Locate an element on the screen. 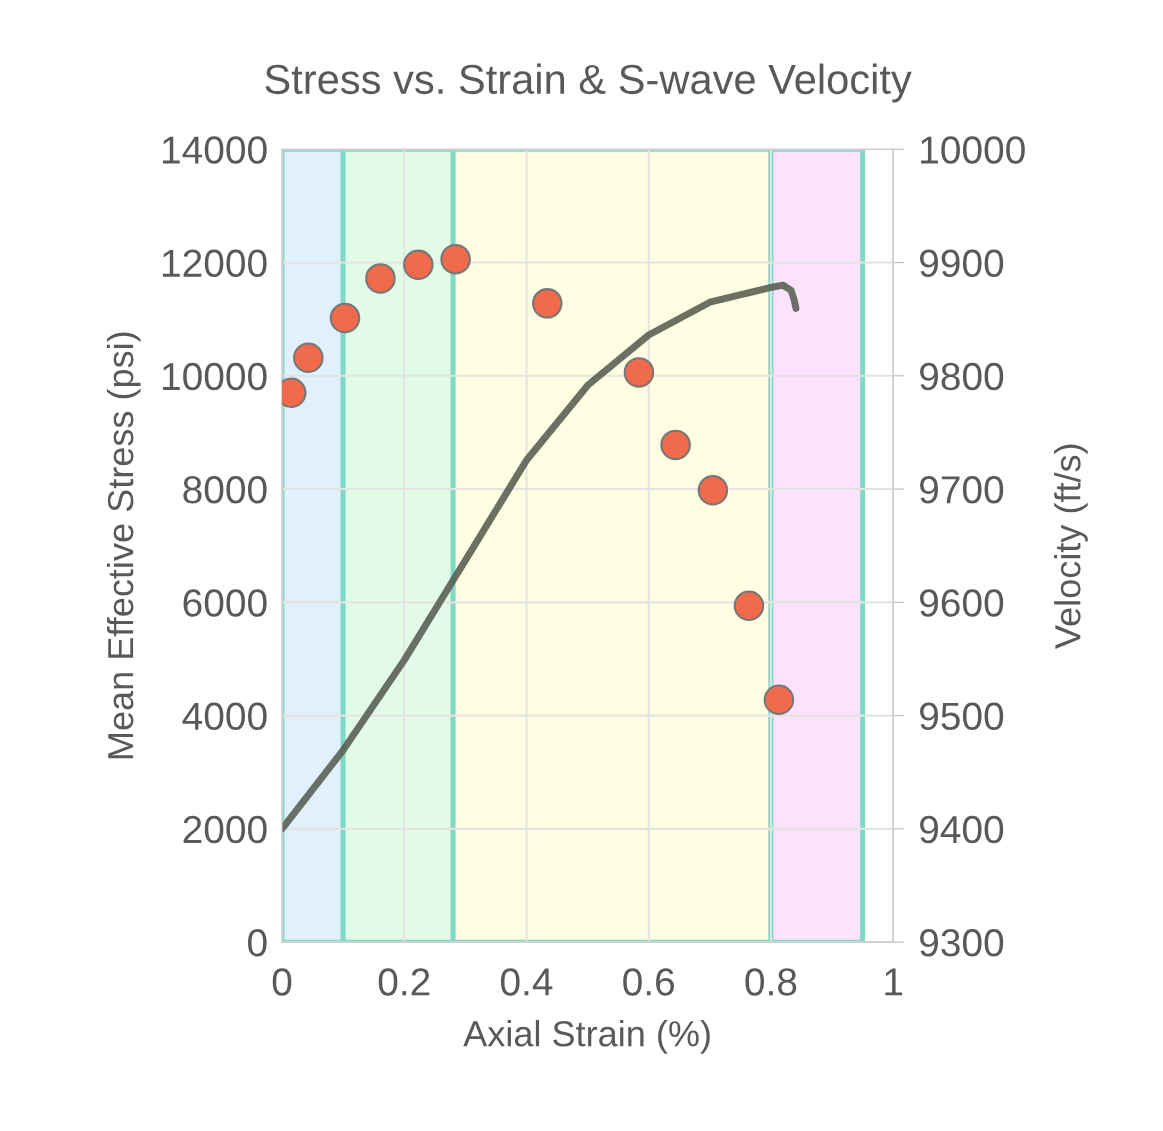  x-tick-label: 0.6 is located at coordinates (649, 982).